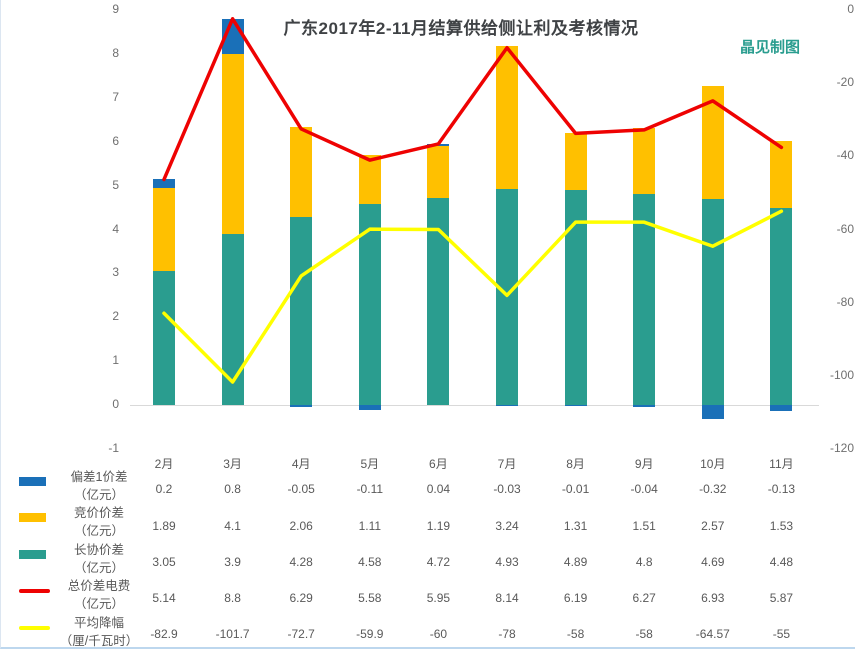 This screenshot has width=855, height=649. I want to click on table-cell: 1.19, so click(438, 526).